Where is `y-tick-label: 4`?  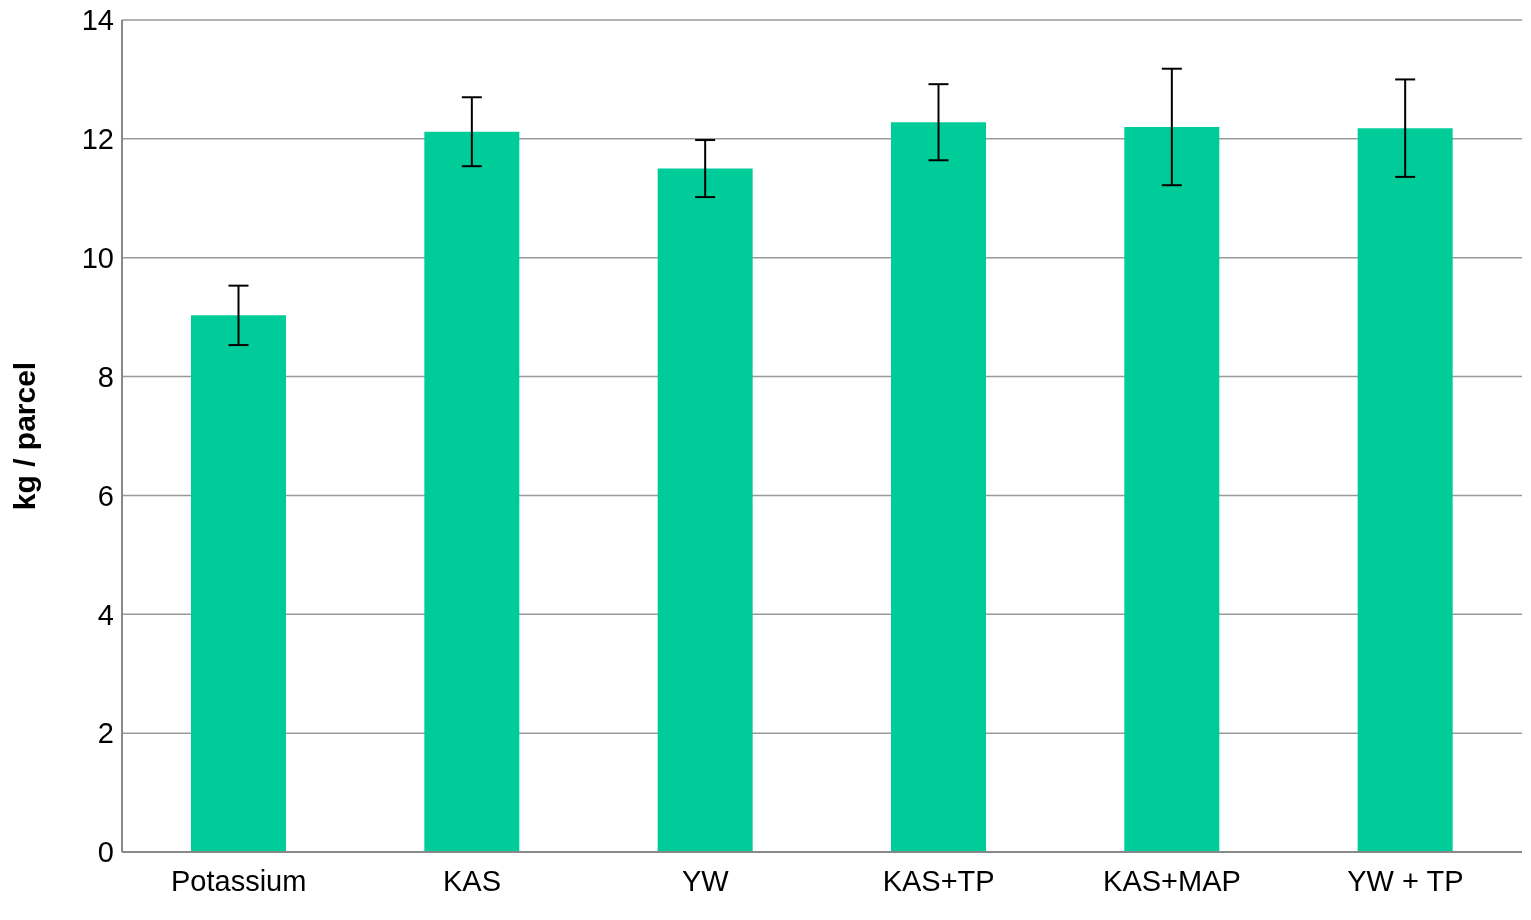 y-tick-label: 4 is located at coordinates (105, 614).